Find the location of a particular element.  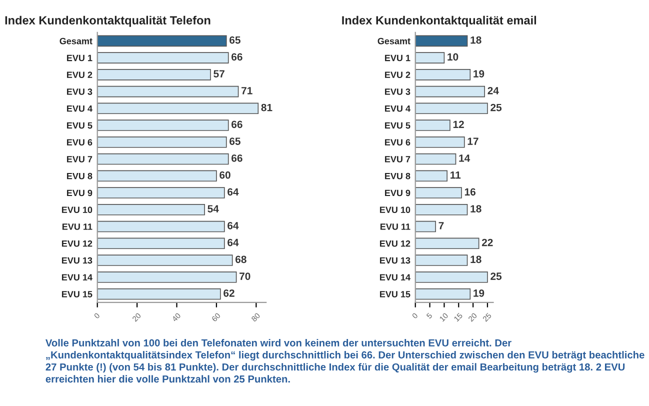

data-label: 68 is located at coordinates (241, 260).